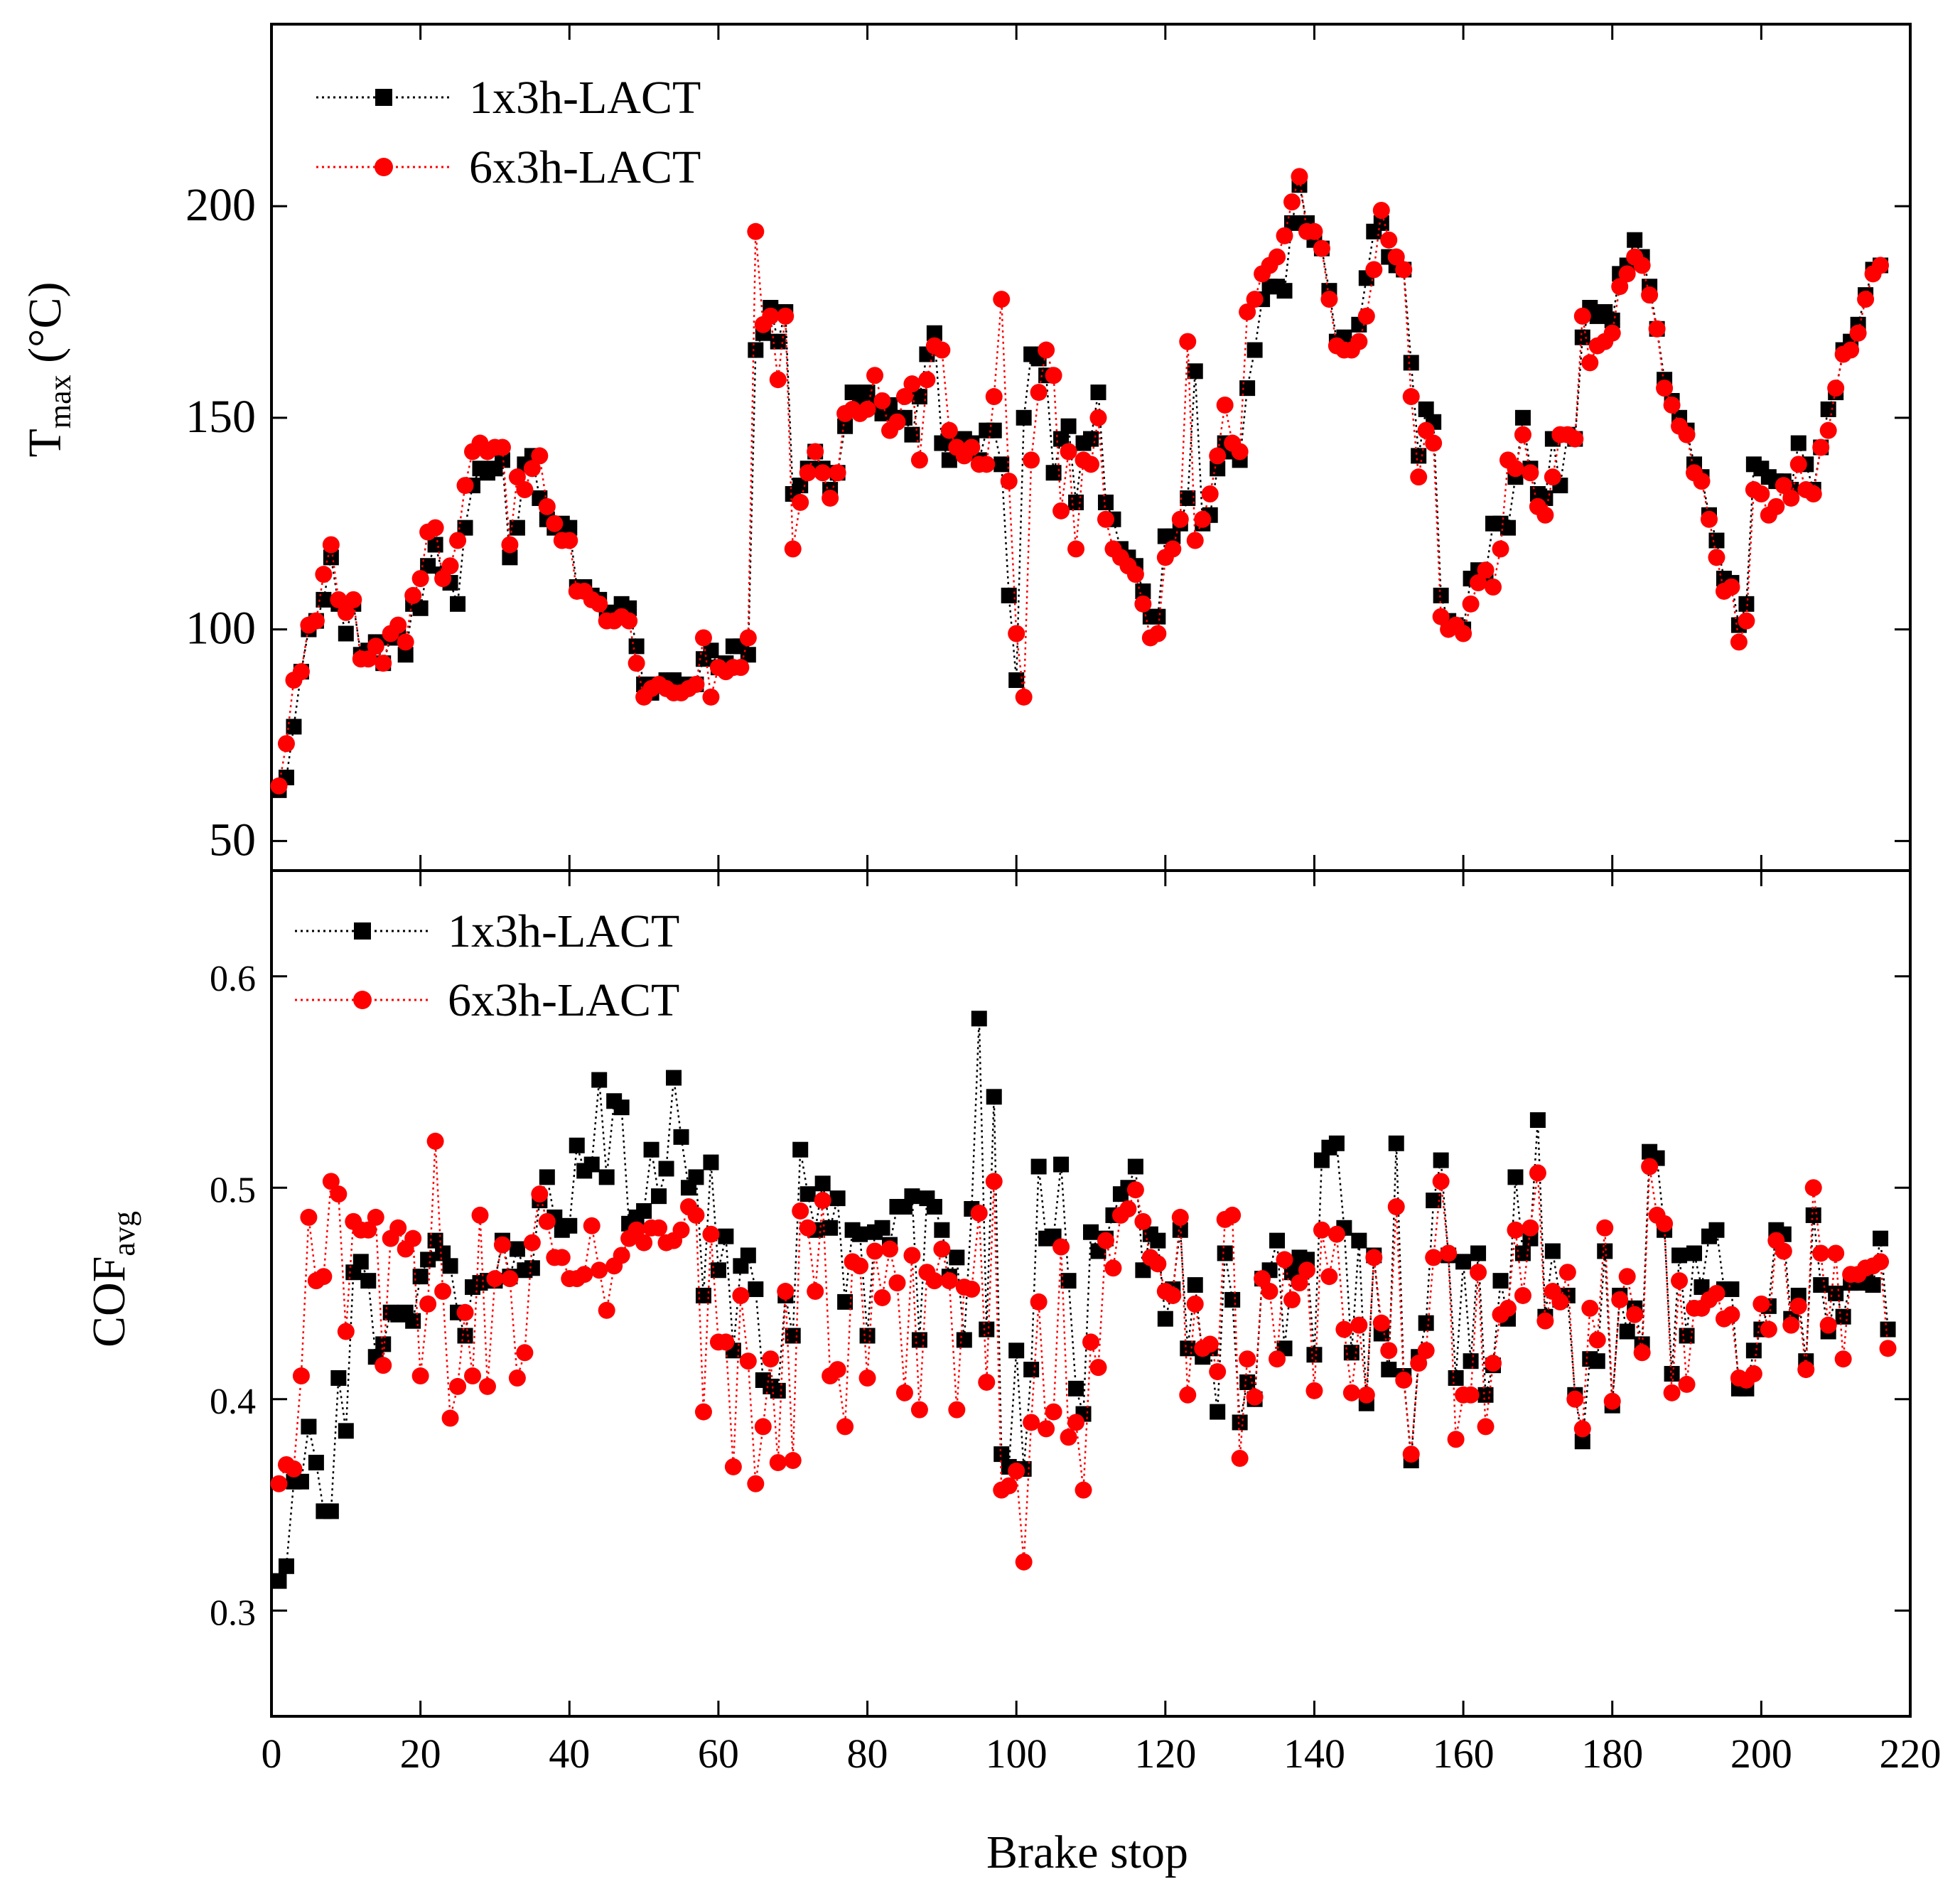  What do you see at coordinates (585, 98) in the screenshot?
I see `top-legend-label-1: 1x3h-LACT` at bounding box center [585, 98].